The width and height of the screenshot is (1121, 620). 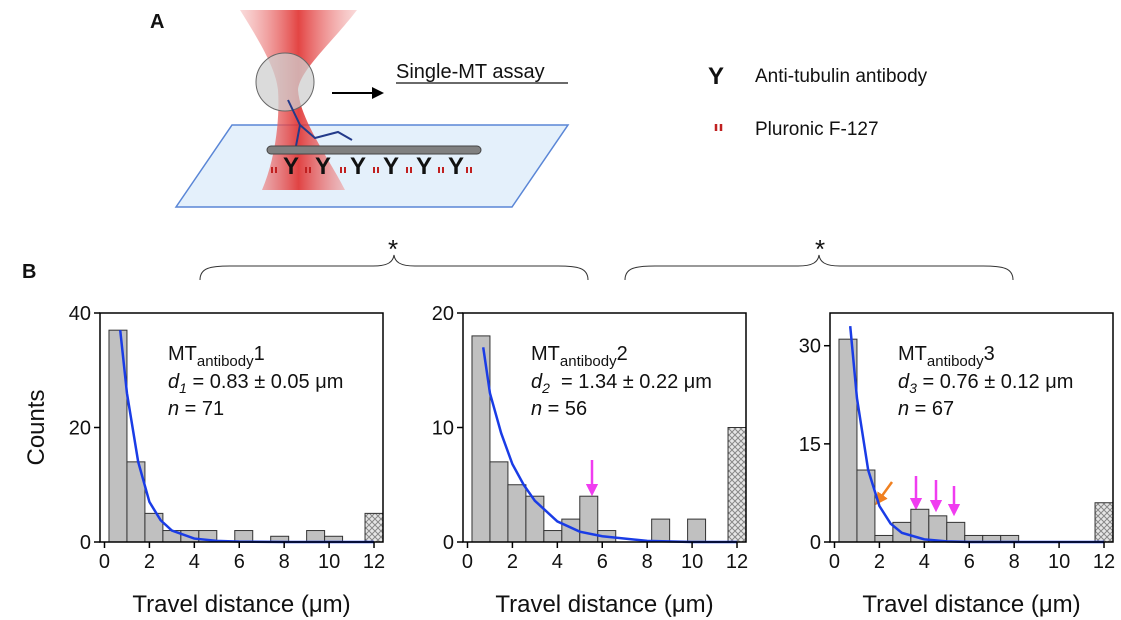 What do you see at coordinates (265, 382) in the screenshot?
I see `annotation-part: = 0.83 ± 0.05 μm` at bounding box center [265, 382].